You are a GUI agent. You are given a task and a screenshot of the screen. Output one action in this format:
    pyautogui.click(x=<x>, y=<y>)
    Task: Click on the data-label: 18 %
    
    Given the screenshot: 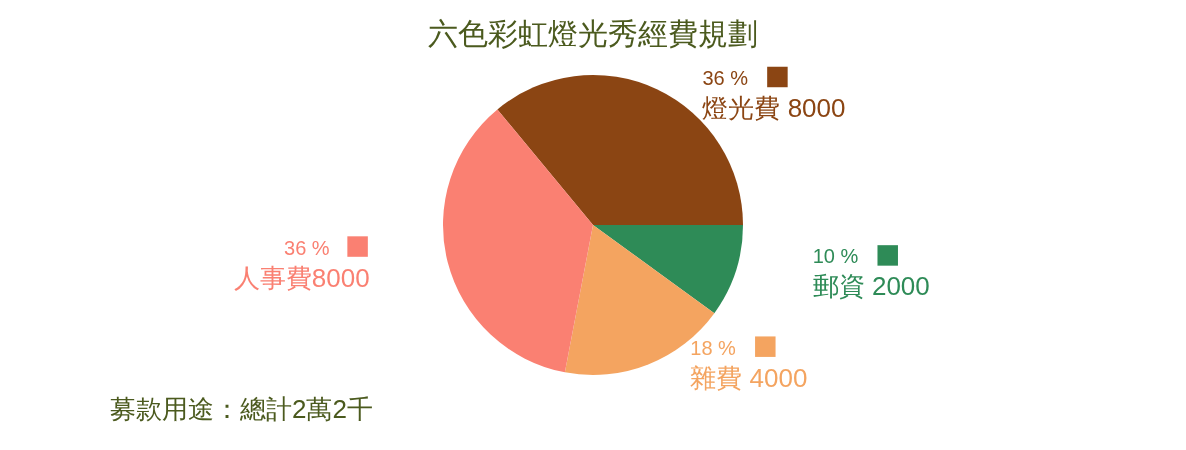 What is the action you would take?
    pyautogui.click(x=713, y=347)
    